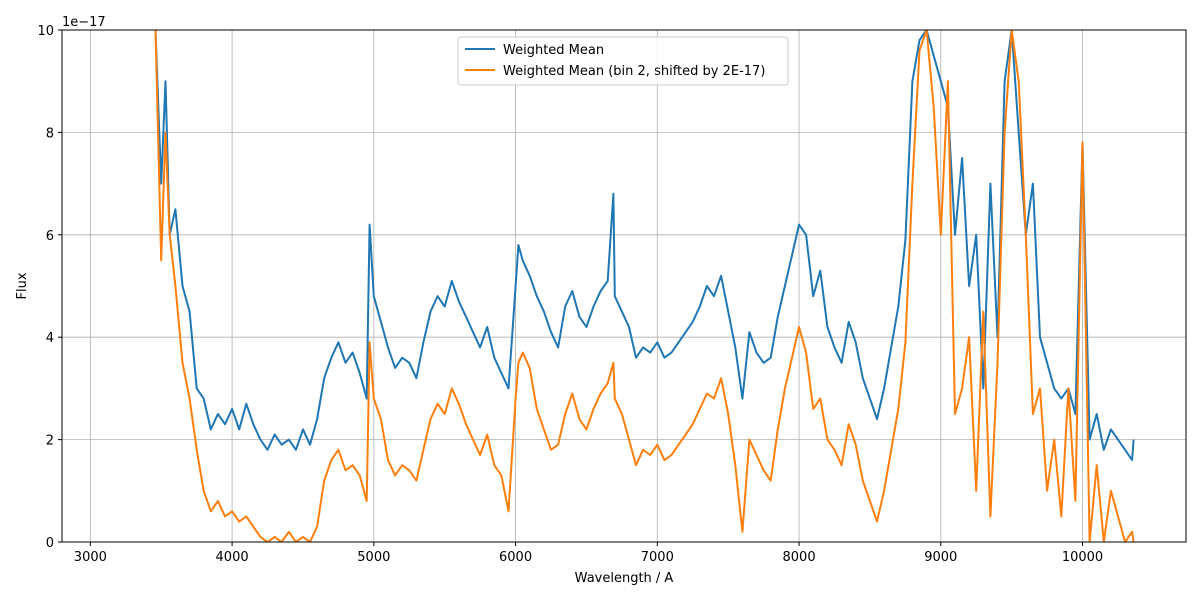 This screenshot has height=604, width=1200. What do you see at coordinates (624, 578) in the screenshot?
I see `x-axis-label: Wavelength / A` at bounding box center [624, 578].